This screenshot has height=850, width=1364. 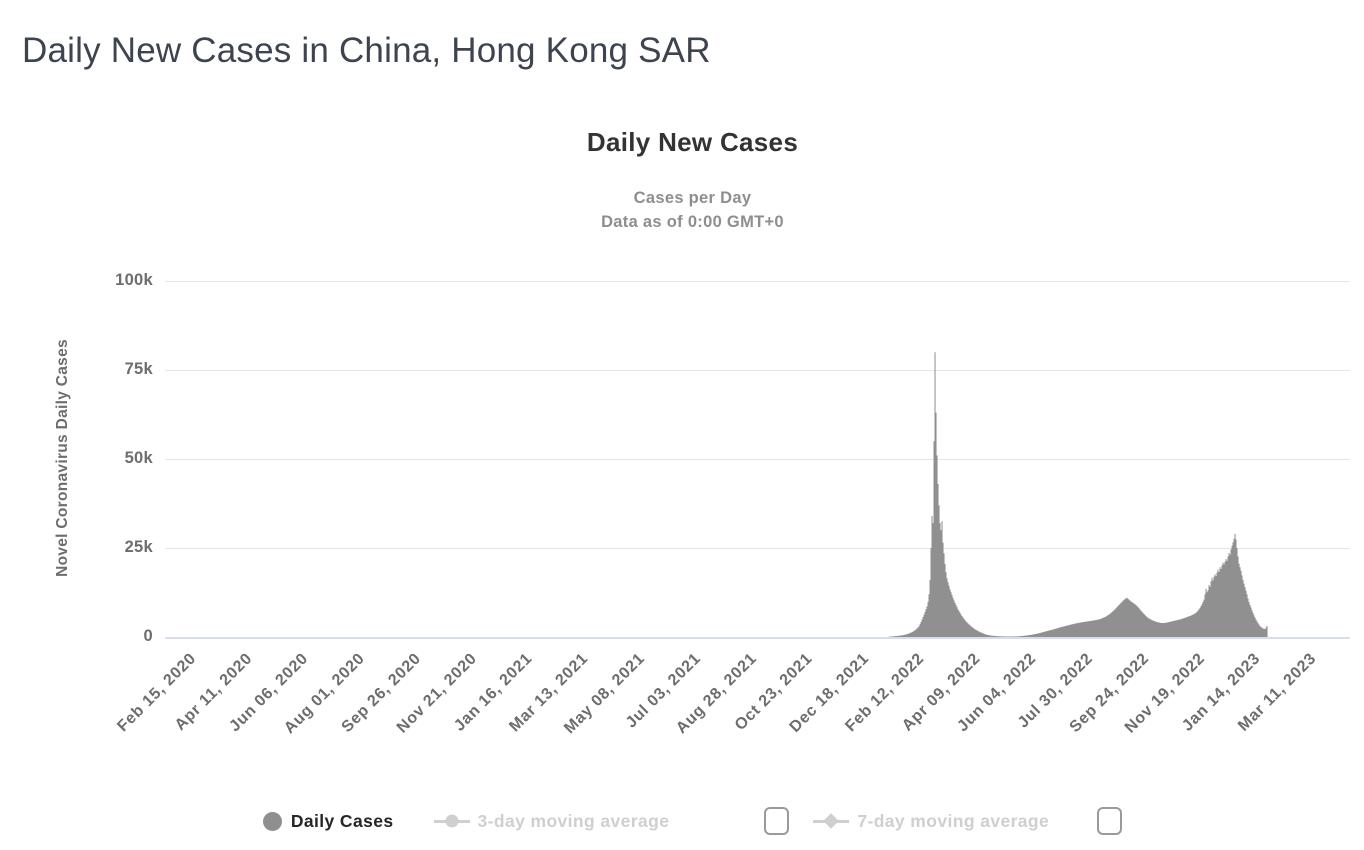 I want to click on 7day-average-checkbox, so click(x=1110, y=821).